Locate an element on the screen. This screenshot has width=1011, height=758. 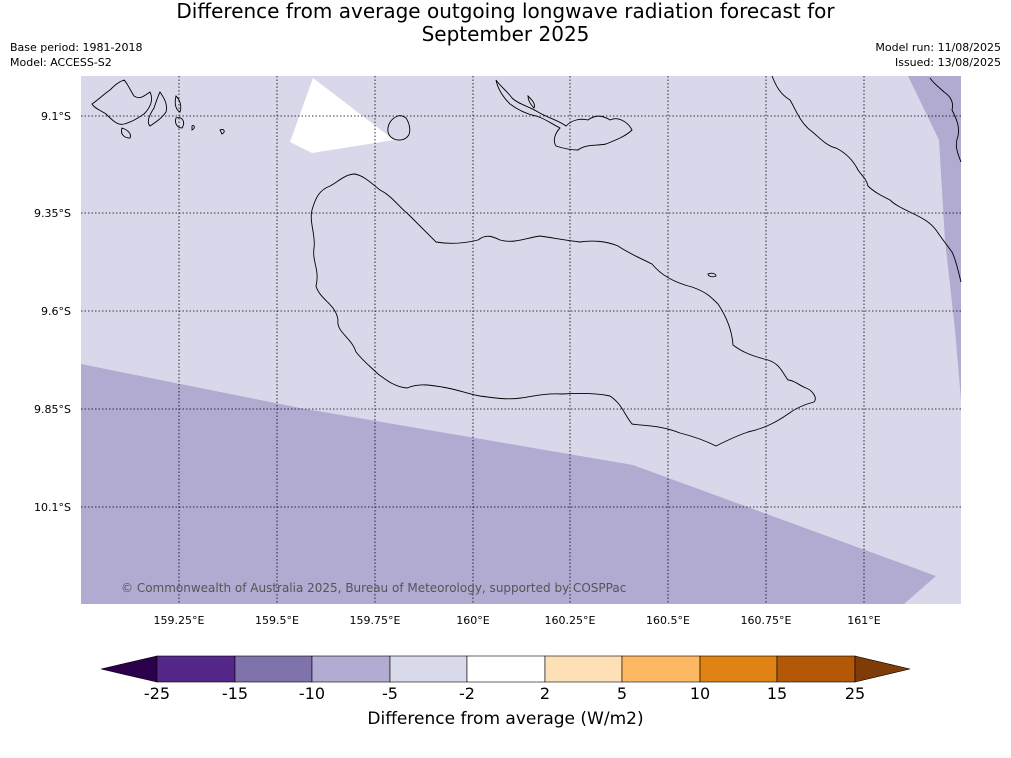
metadata-right: Model run: 11/08/2025 Issued: 13/08/2025 is located at coordinates (938, 55).